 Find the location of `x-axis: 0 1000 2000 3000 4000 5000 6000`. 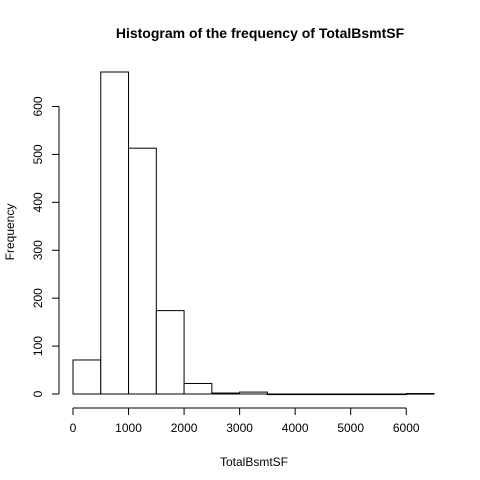

x-axis: 0 1000 2000 3000 4000 5000 6000 is located at coordinates (245, 421).